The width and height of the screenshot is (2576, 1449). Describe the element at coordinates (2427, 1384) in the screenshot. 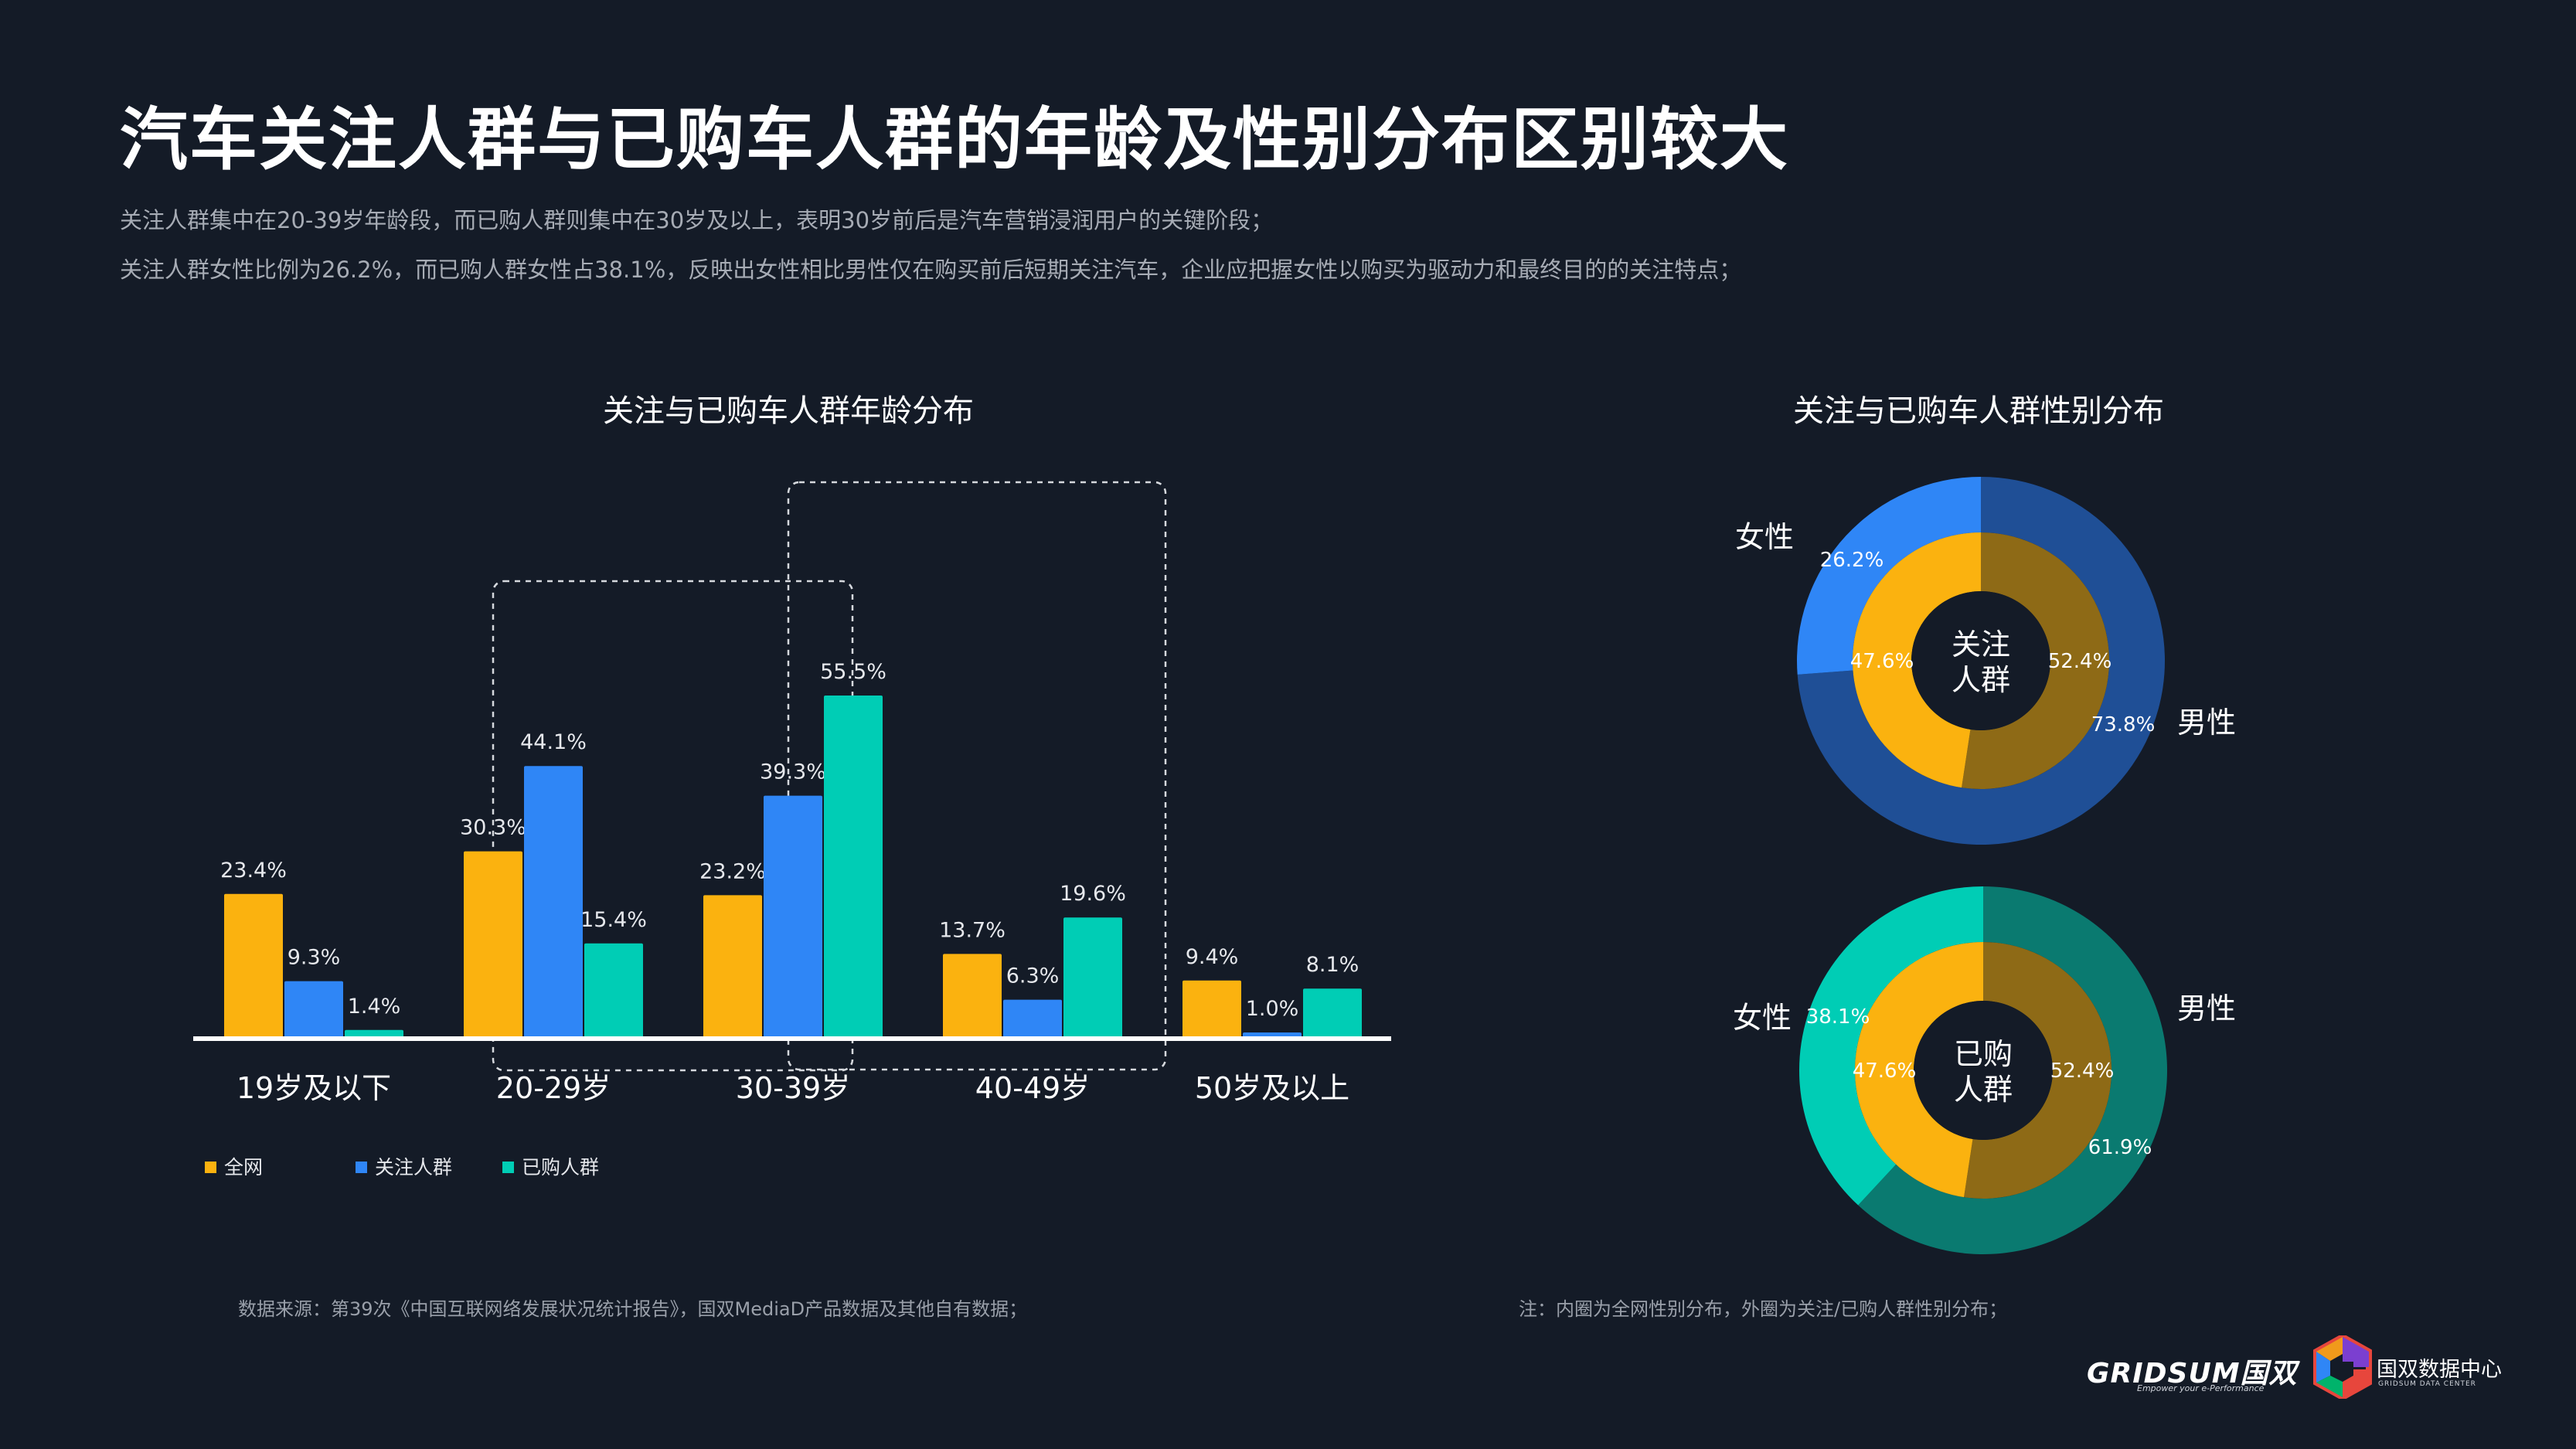

I see `data-center-logo-subtext: GRIDSUM DATA CENTER` at that location.